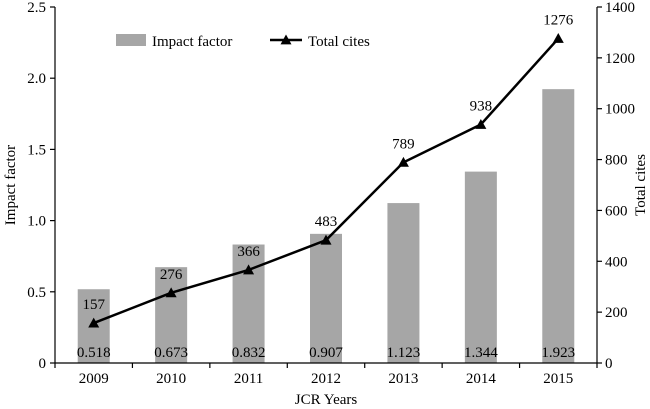 Image resolution: width=650 pixels, height=409 pixels. What do you see at coordinates (249, 269) in the screenshot?
I see `total-cites-point-2011` at bounding box center [249, 269].